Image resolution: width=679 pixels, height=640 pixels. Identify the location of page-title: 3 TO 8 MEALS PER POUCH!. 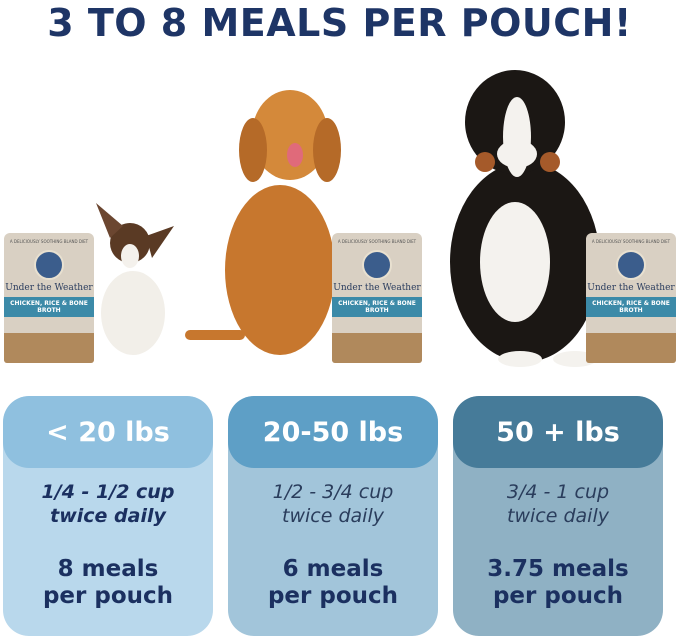
(339, 23).